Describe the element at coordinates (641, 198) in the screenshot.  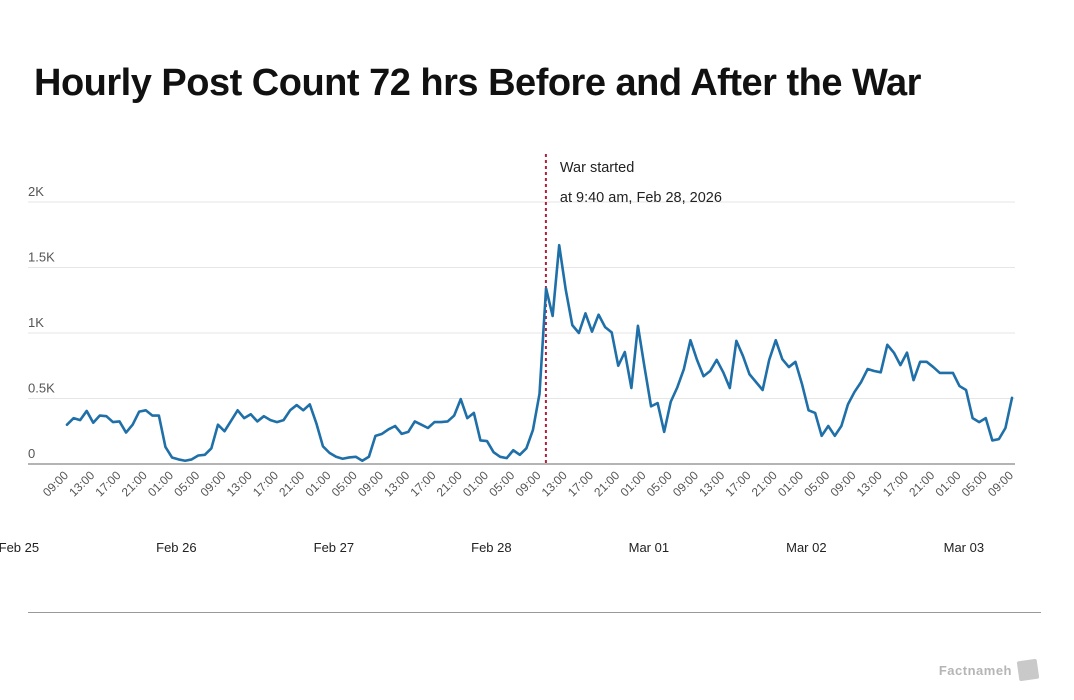
I see `event-label-date: at 9:40 am, Feb 28, 2026` at that location.